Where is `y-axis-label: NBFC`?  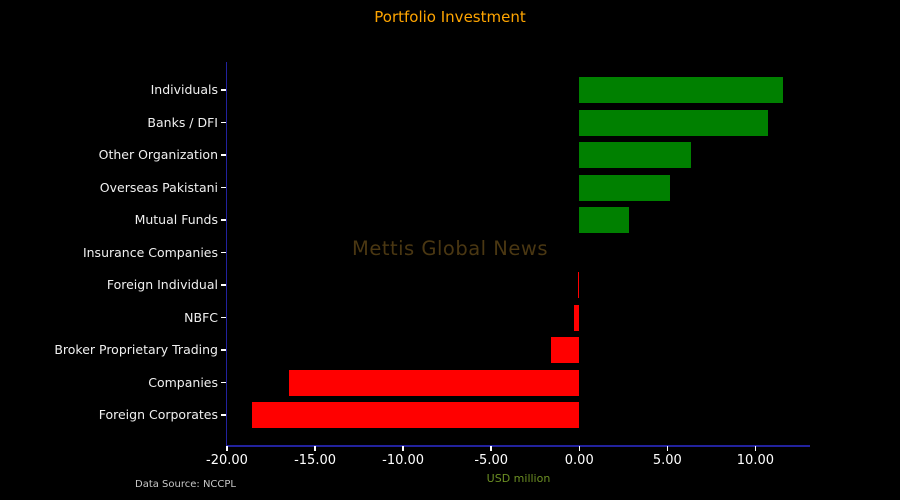
y-axis-label: NBFC is located at coordinates (201, 317).